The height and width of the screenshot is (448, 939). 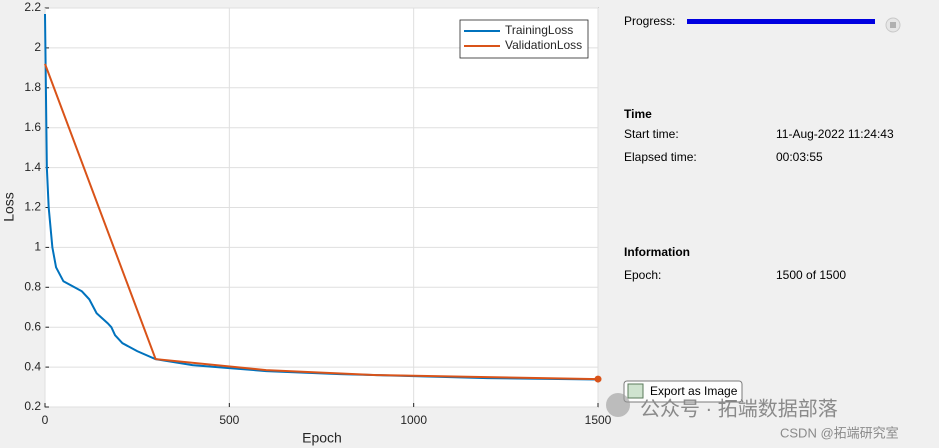 What do you see at coordinates (543, 45) in the screenshot?
I see `legend-label: ValidationLoss` at bounding box center [543, 45].